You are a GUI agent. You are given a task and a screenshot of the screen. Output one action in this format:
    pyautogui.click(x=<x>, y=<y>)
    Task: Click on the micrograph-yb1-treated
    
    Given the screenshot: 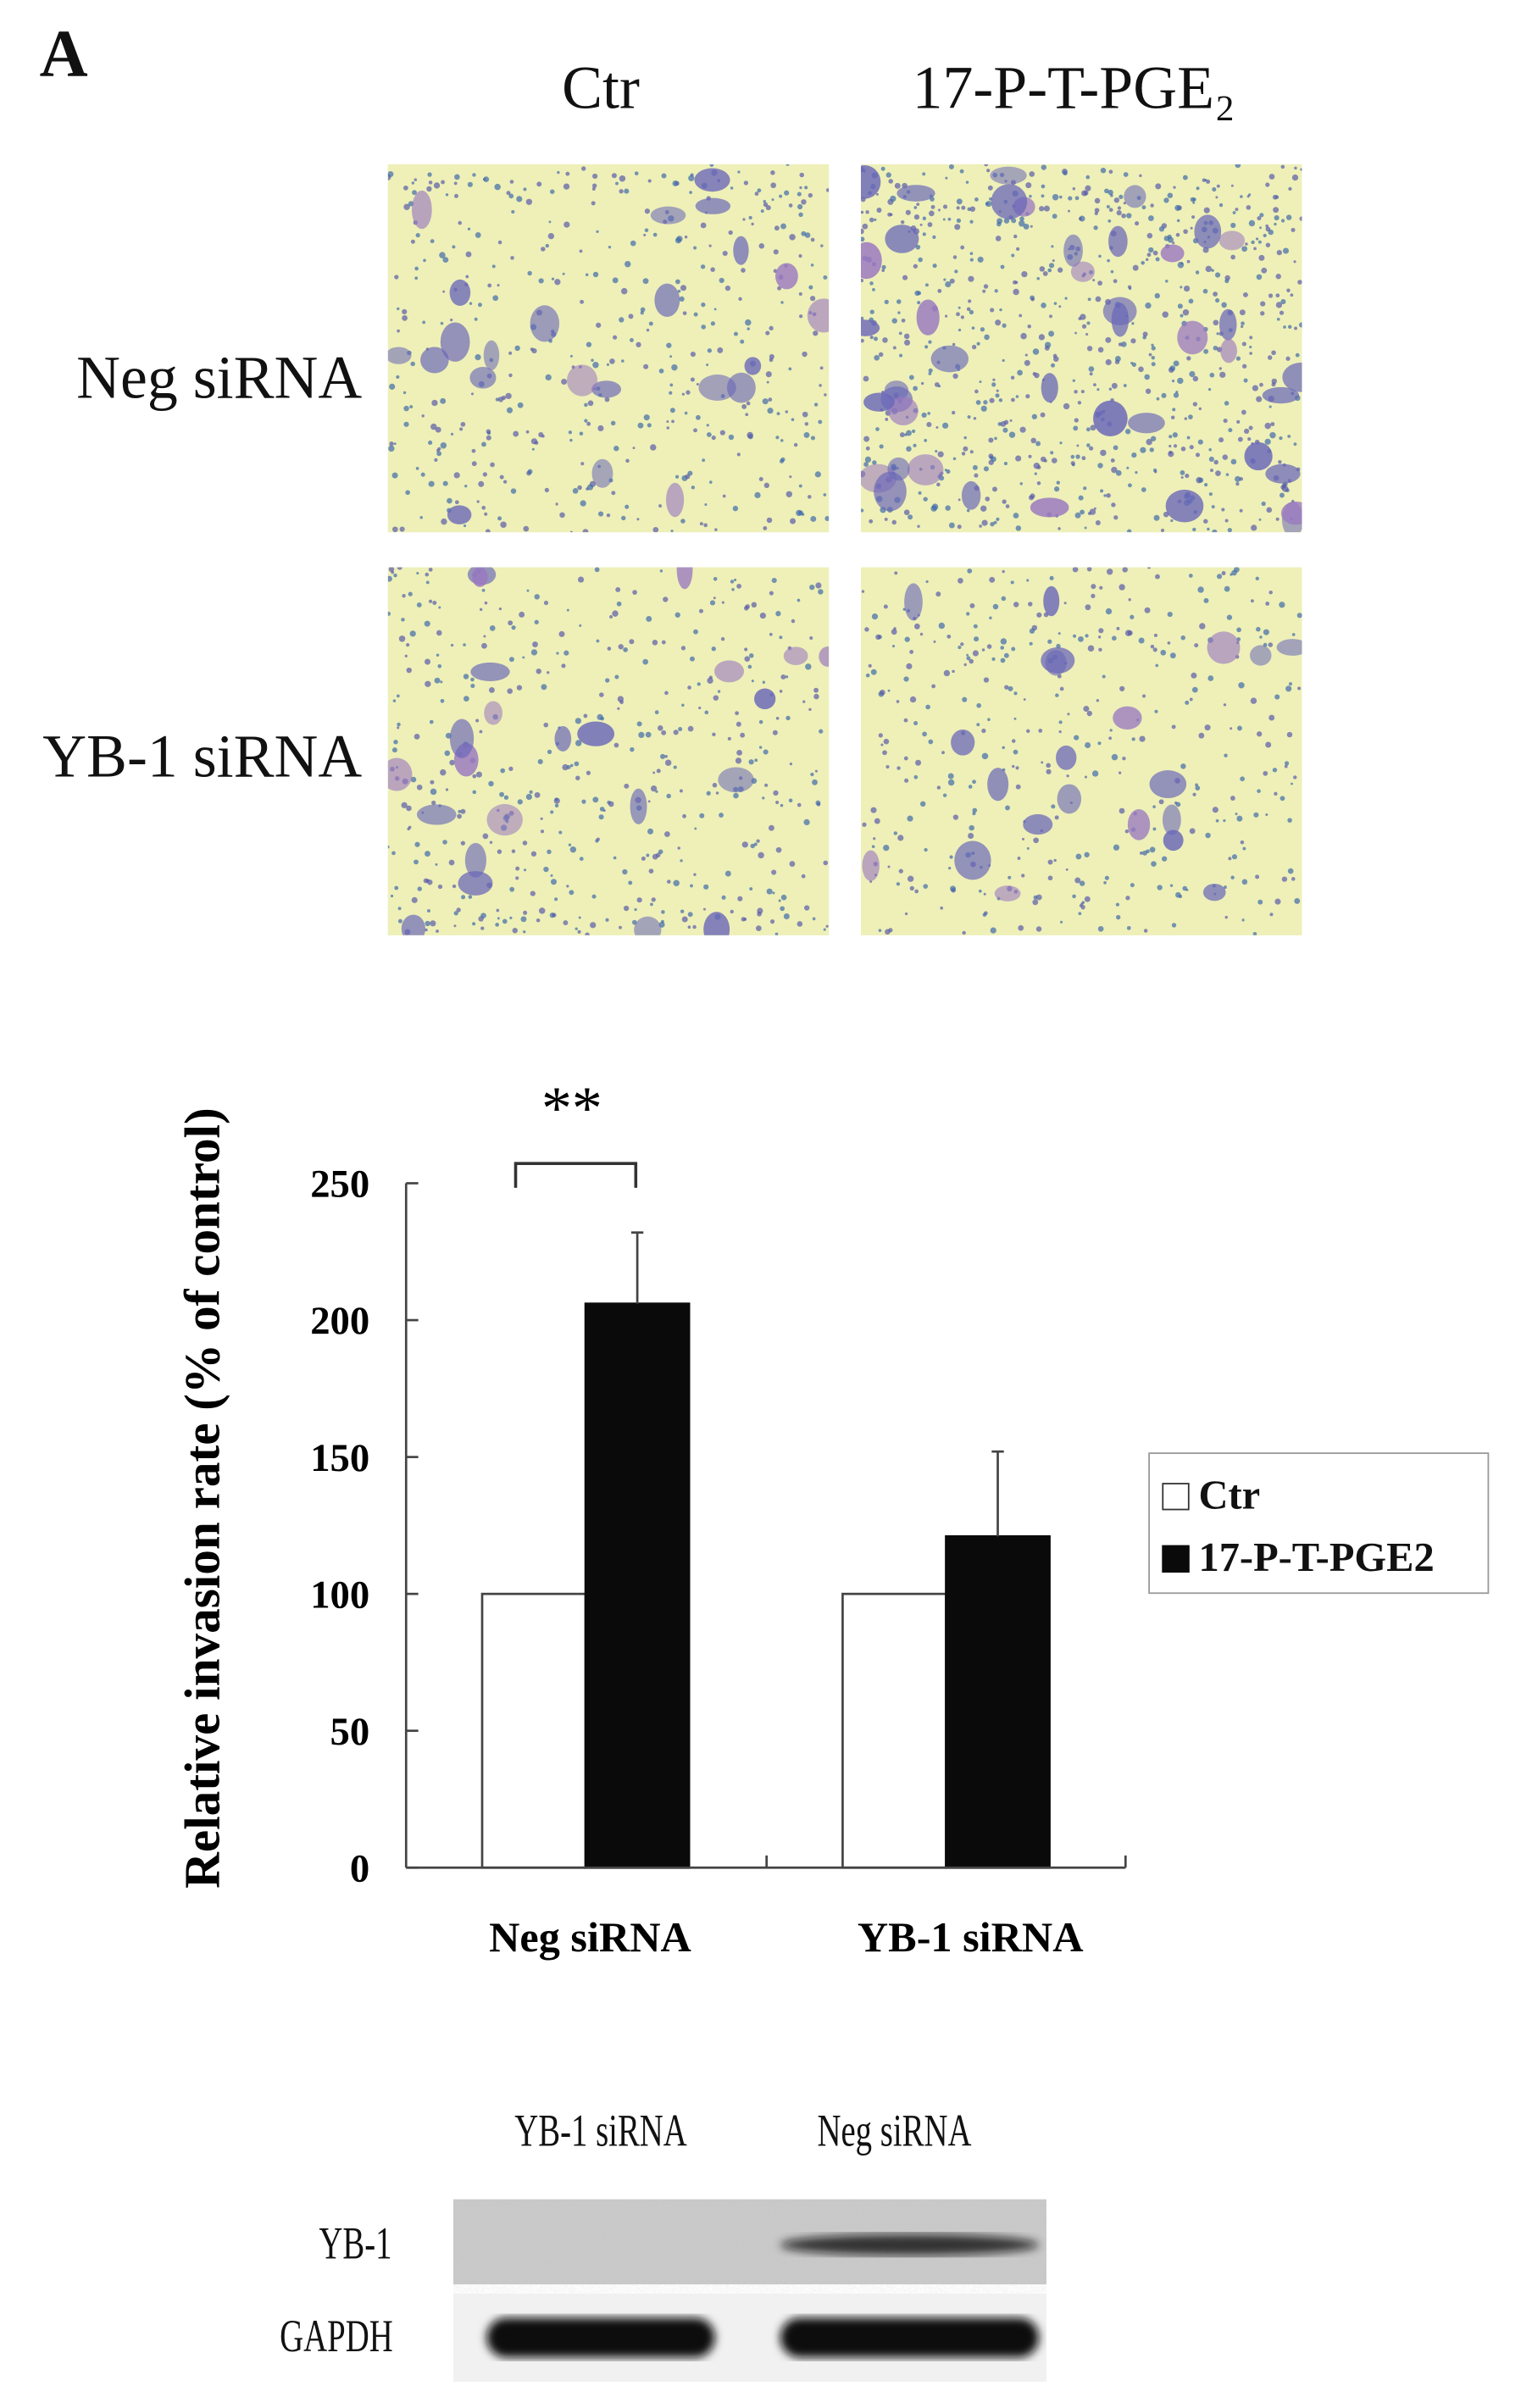 What is the action you would take?
    pyautogui.click(x=1081, y=751)
    